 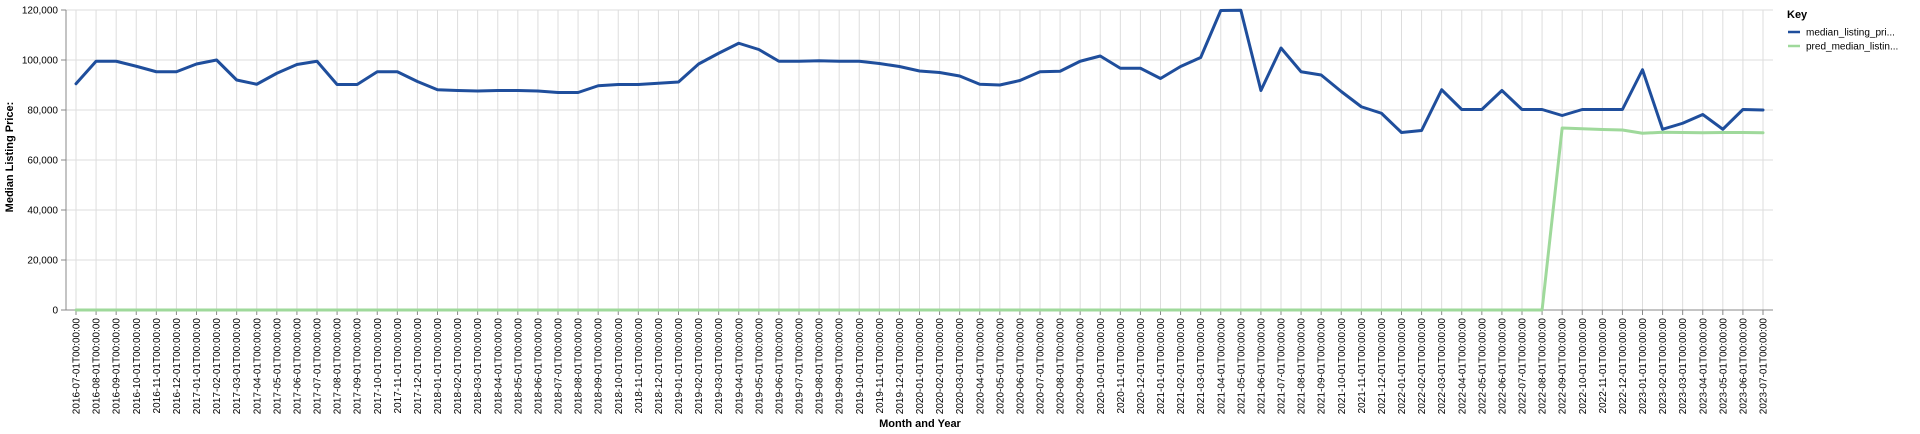 What do you see at coordinates (538, 366) in the screenshot?
I see `x-tick-label: 2018-06-01T00:00:00` at bounding box center [538, 366].